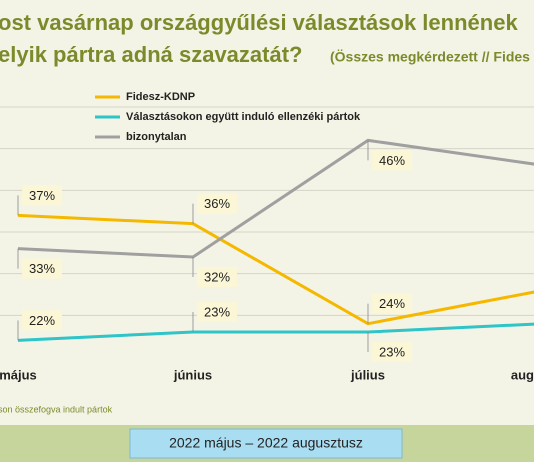  I want to click on period-box, so click(266, 443).